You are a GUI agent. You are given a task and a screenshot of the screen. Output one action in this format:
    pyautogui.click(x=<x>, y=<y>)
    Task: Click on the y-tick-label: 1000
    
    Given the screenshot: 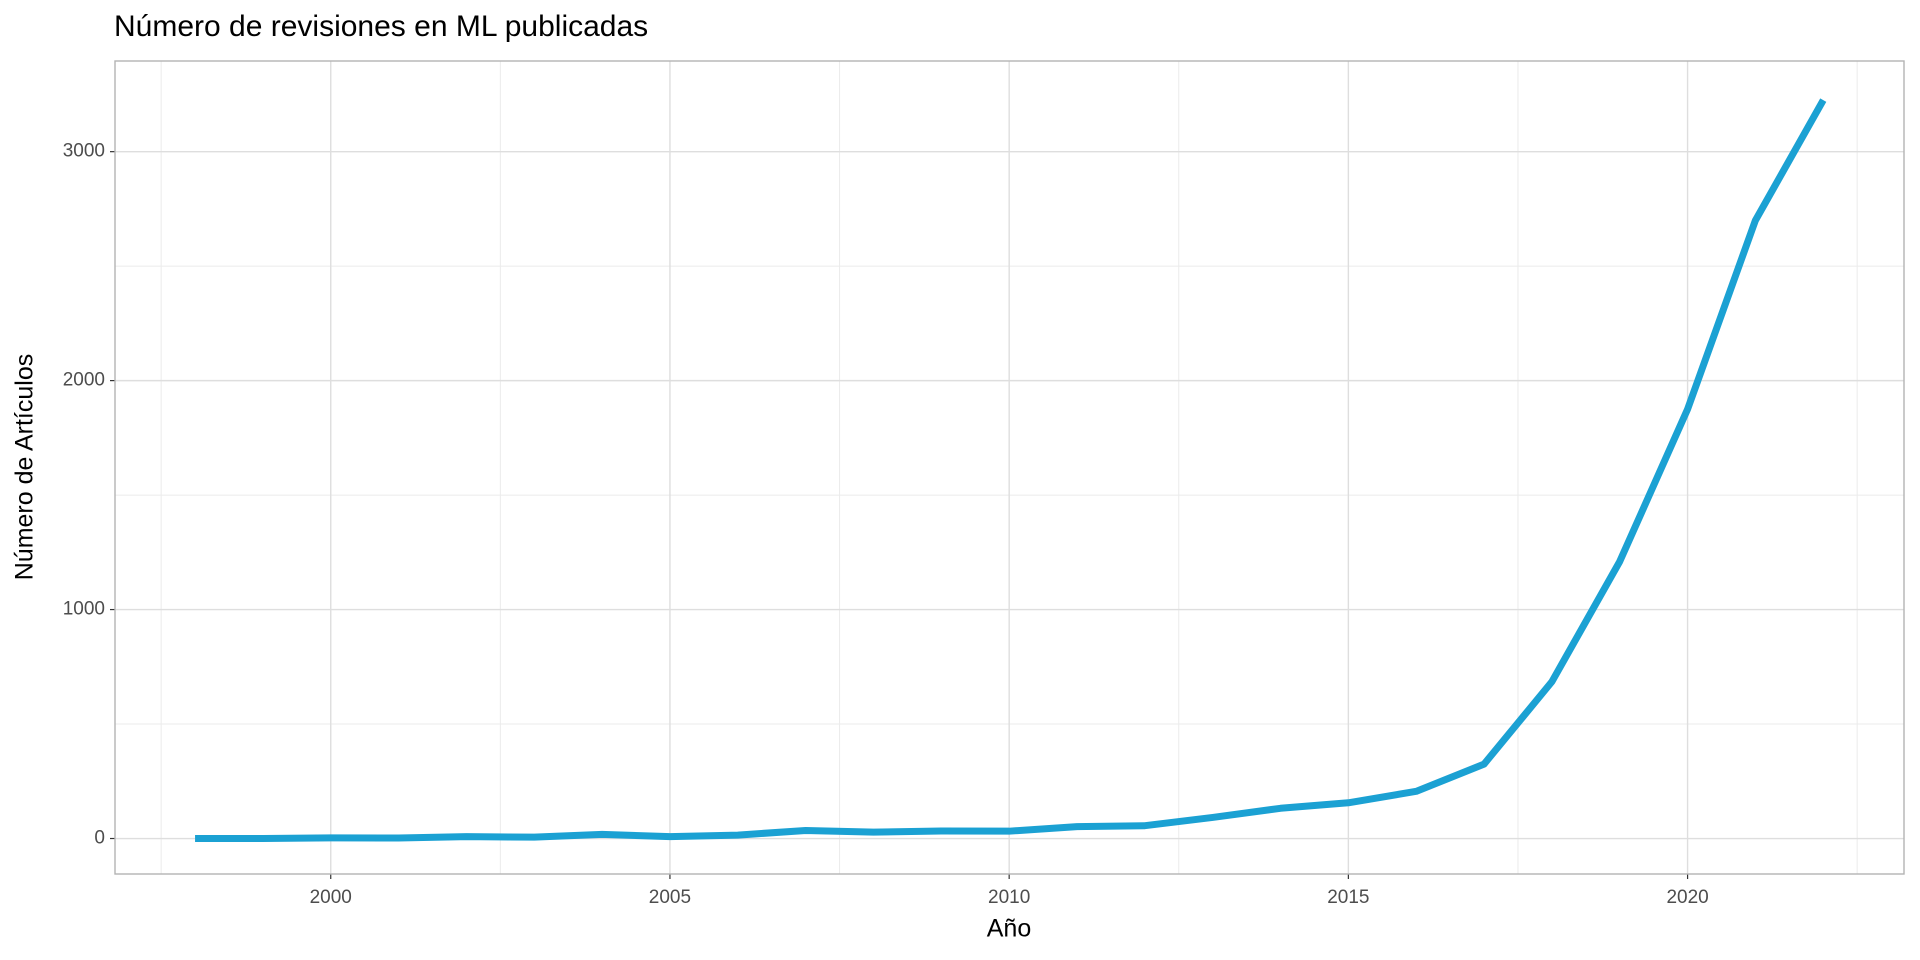 What is the action you would take?
    pyautogui.click(x=84, y=609)
    